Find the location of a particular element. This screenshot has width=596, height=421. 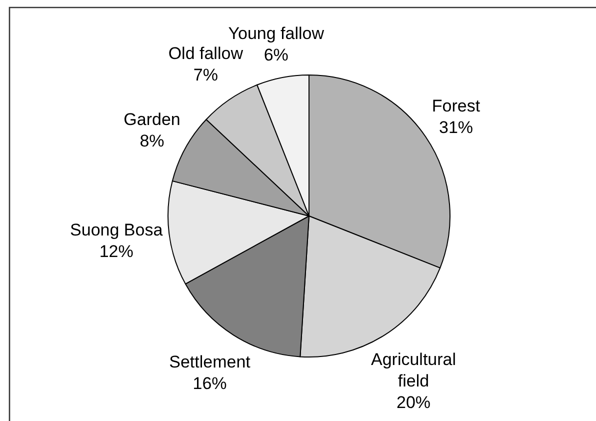

slice-label: Young fallow is located at coordinates (276, 33).